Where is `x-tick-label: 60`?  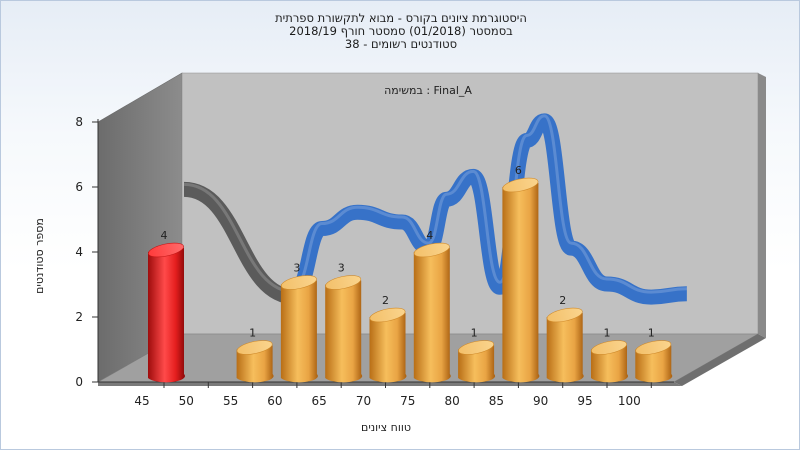 x-tick-label: 60 is located at coordinates (274, 401).